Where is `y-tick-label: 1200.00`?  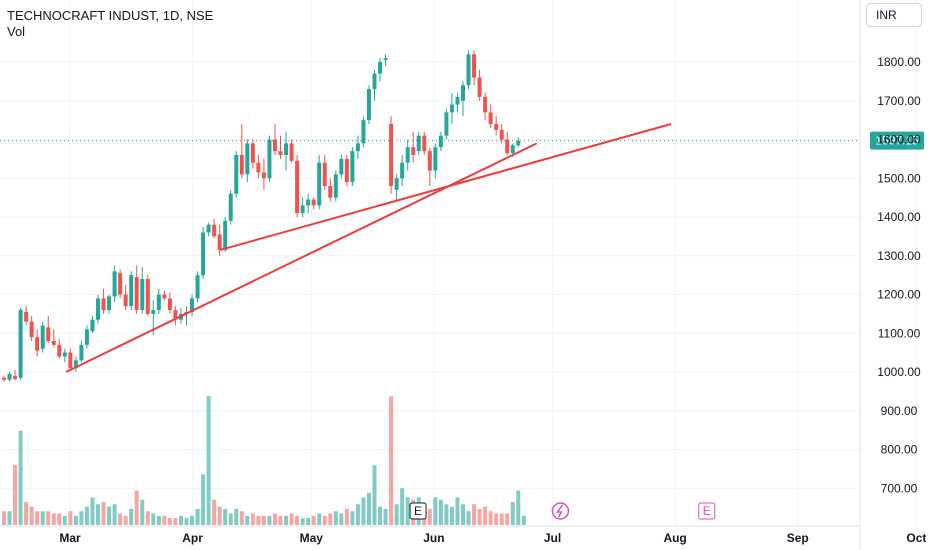
y-tick-label: 1200.00 is located at coordinates (899, 295).